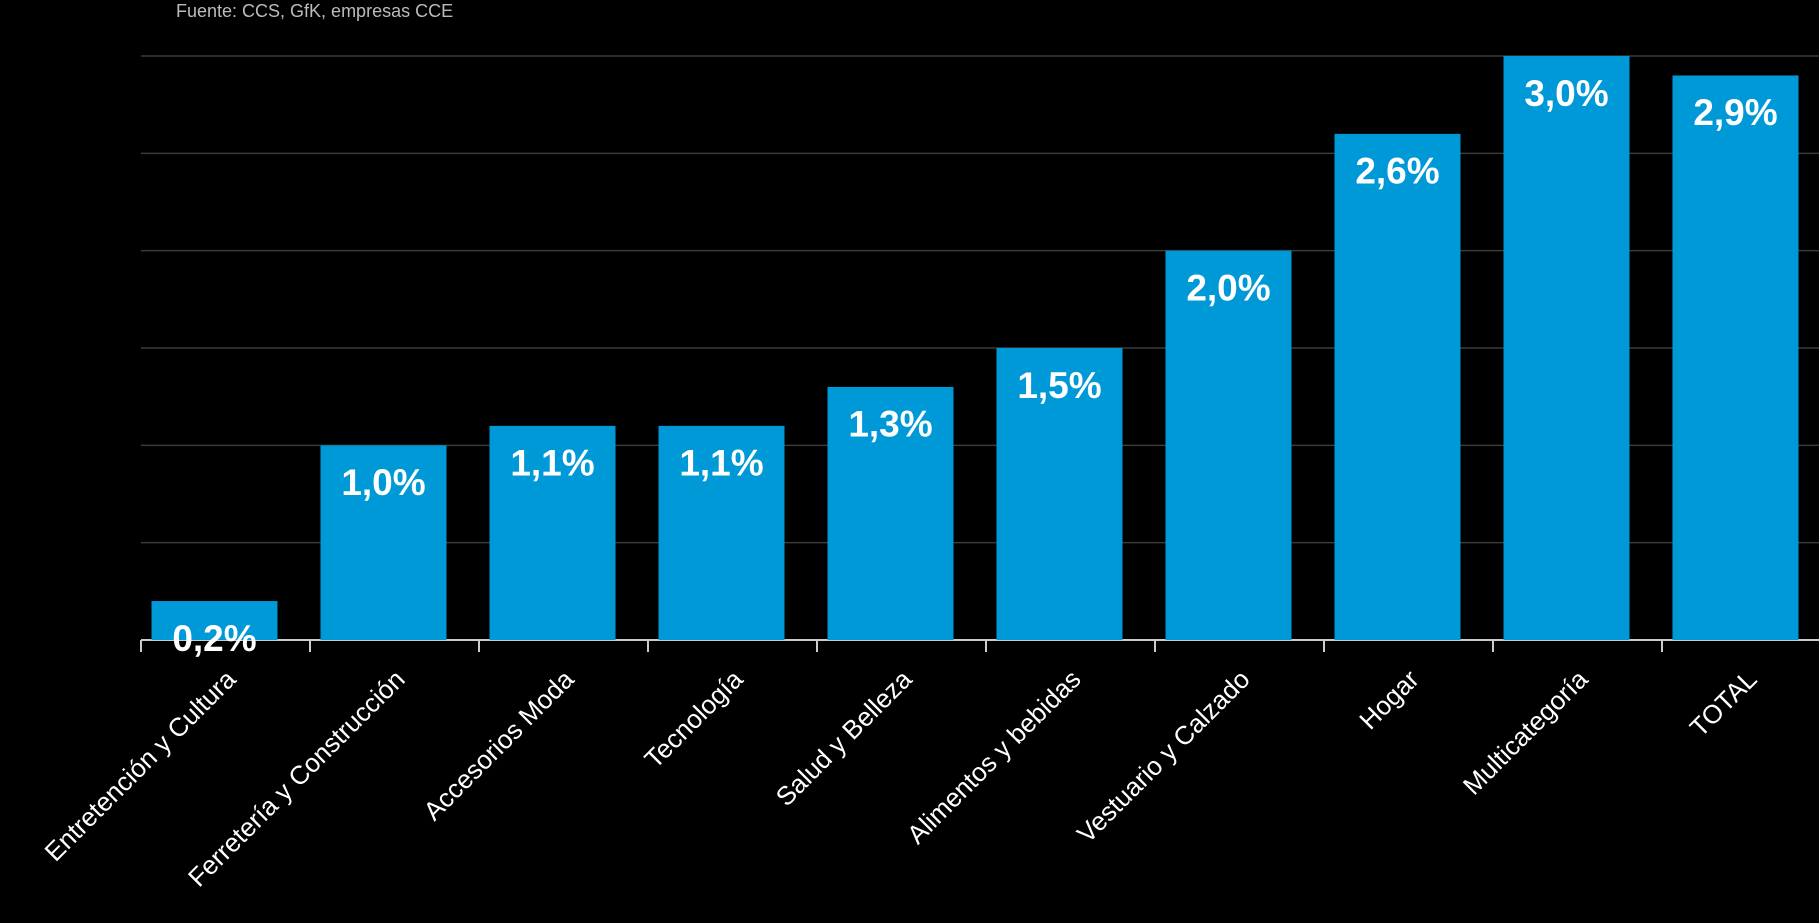  What do you see at coordinates (1397, 171) in the screenshot?
I see `value-label: 2,6%` at bounding box center [1397, 171].